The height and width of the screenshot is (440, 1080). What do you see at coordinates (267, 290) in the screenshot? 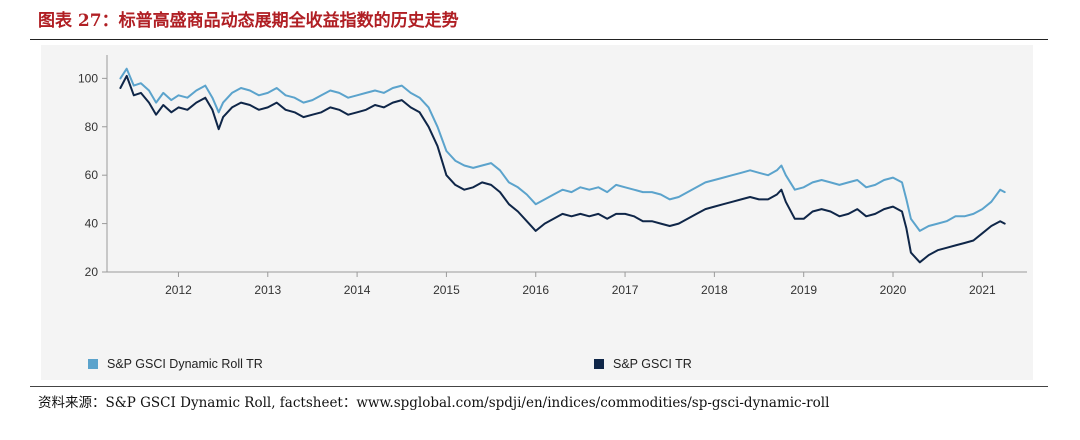
I see `x-tick-label: 2013` at bounding box center [267, 290].